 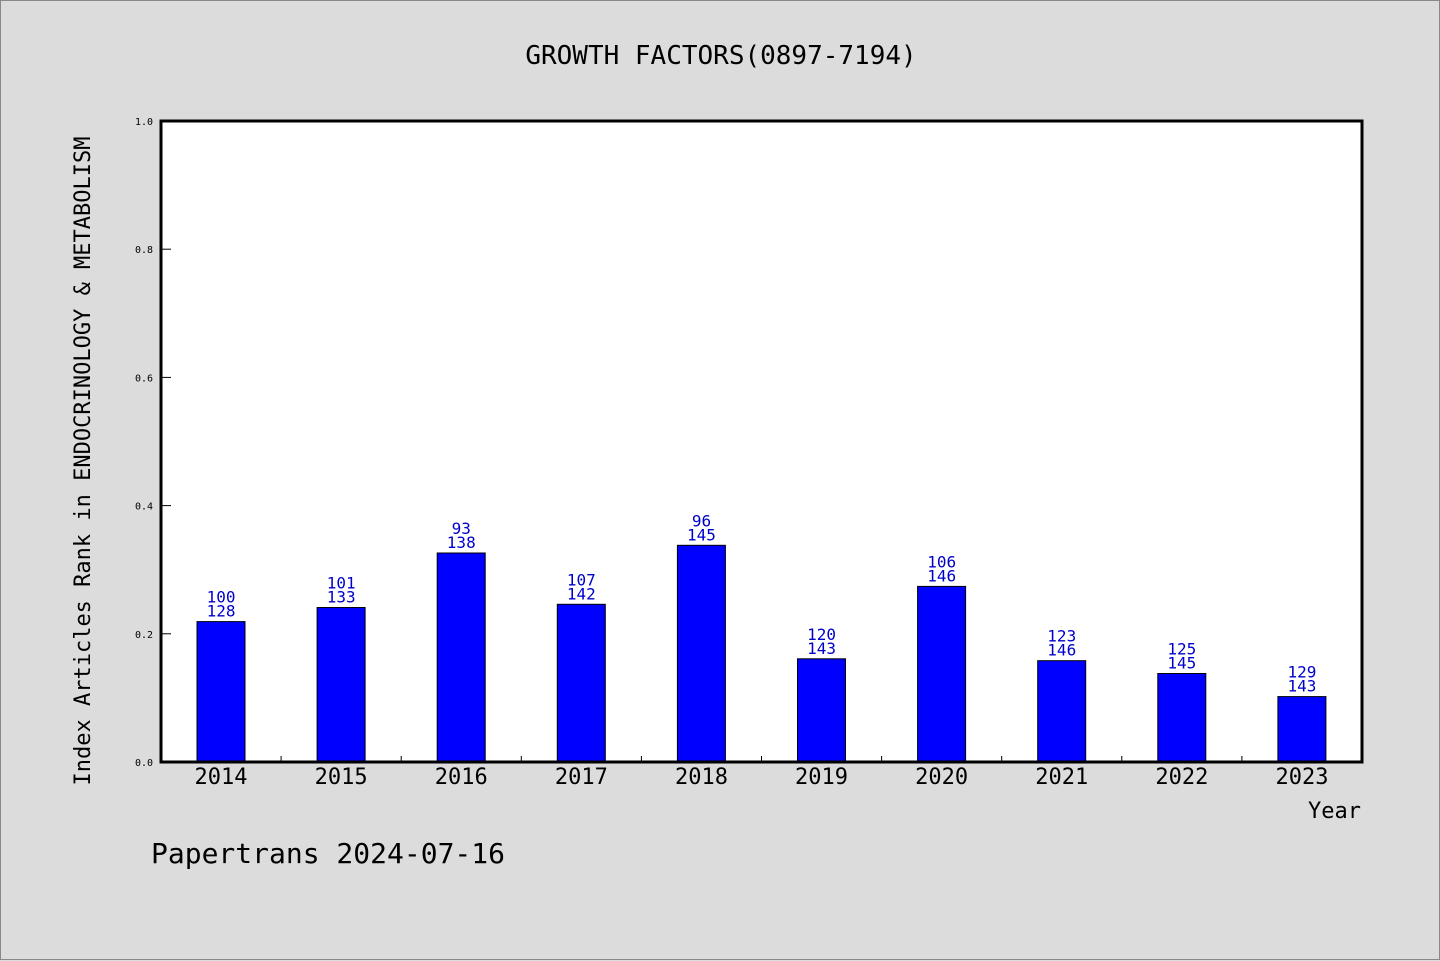 I want to click on y-tick-label-4: 0.8, so click(x=144, y=250).